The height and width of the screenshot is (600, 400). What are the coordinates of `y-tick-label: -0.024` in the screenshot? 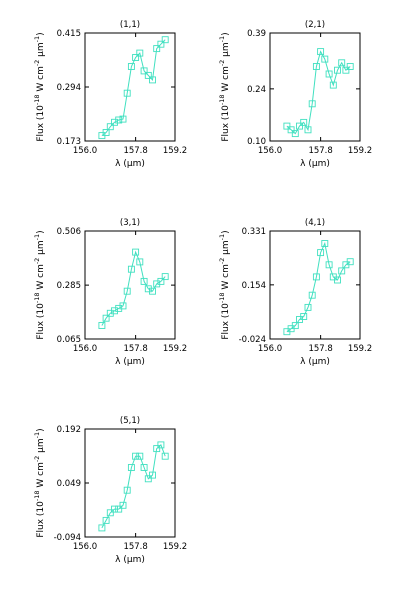 It's located at (252, 340).